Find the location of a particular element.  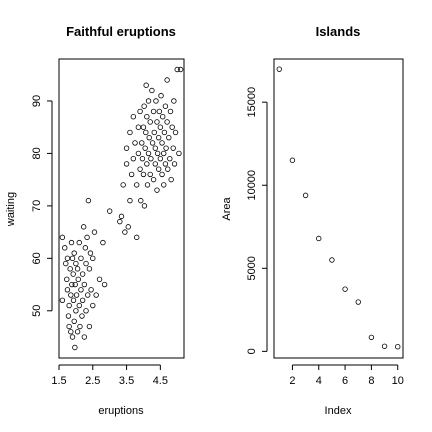

y-tick-label: 50 is located at coordinates (37, 311).